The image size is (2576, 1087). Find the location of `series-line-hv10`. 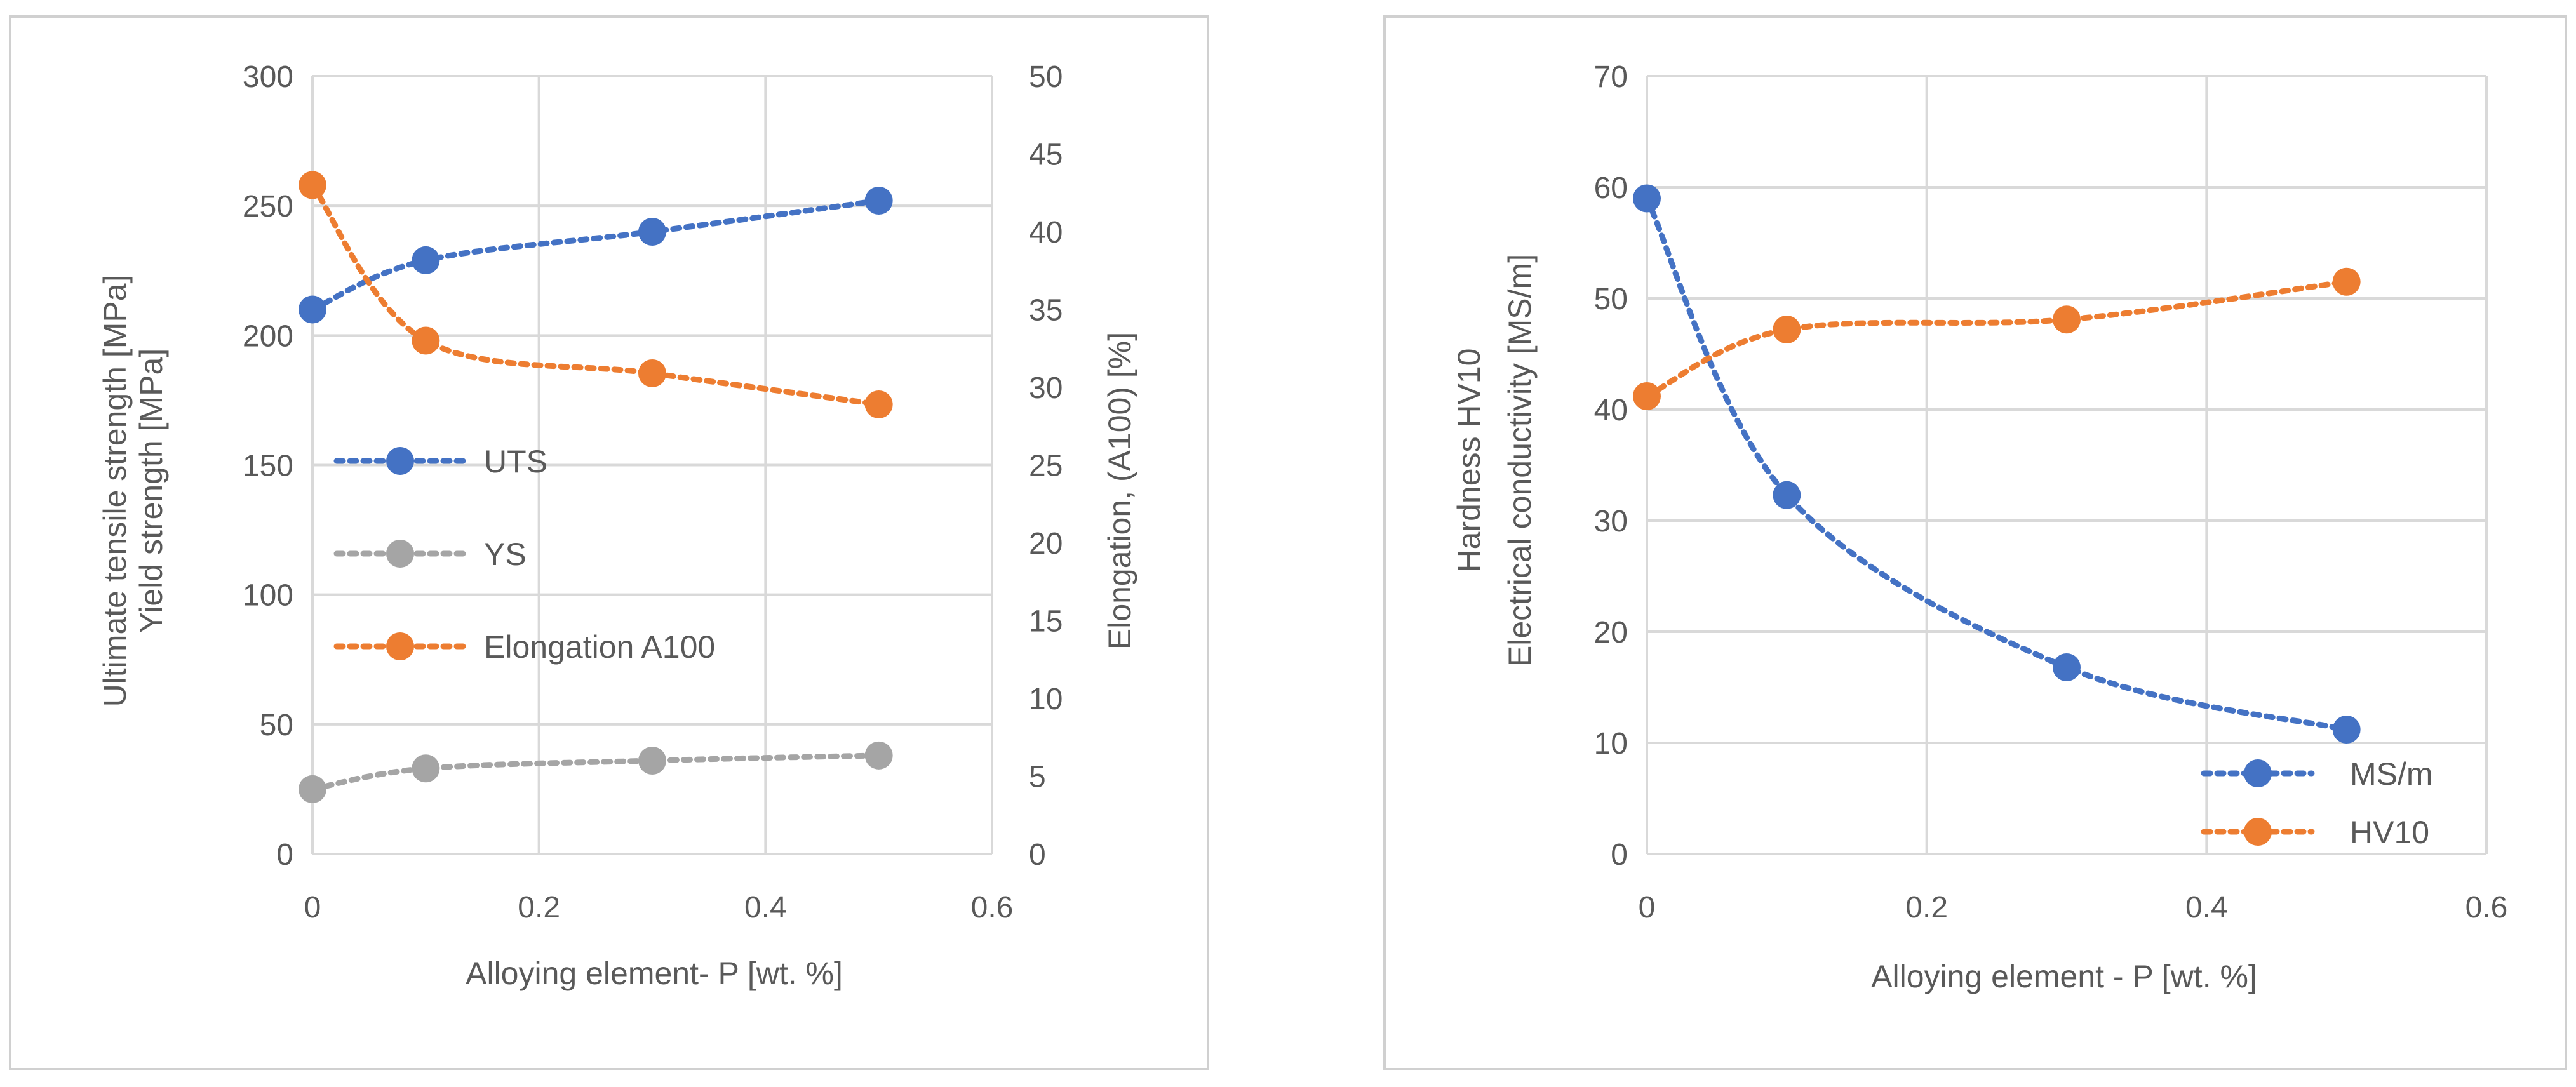

series-line-hv10 is located at coordinates (1997, 339).